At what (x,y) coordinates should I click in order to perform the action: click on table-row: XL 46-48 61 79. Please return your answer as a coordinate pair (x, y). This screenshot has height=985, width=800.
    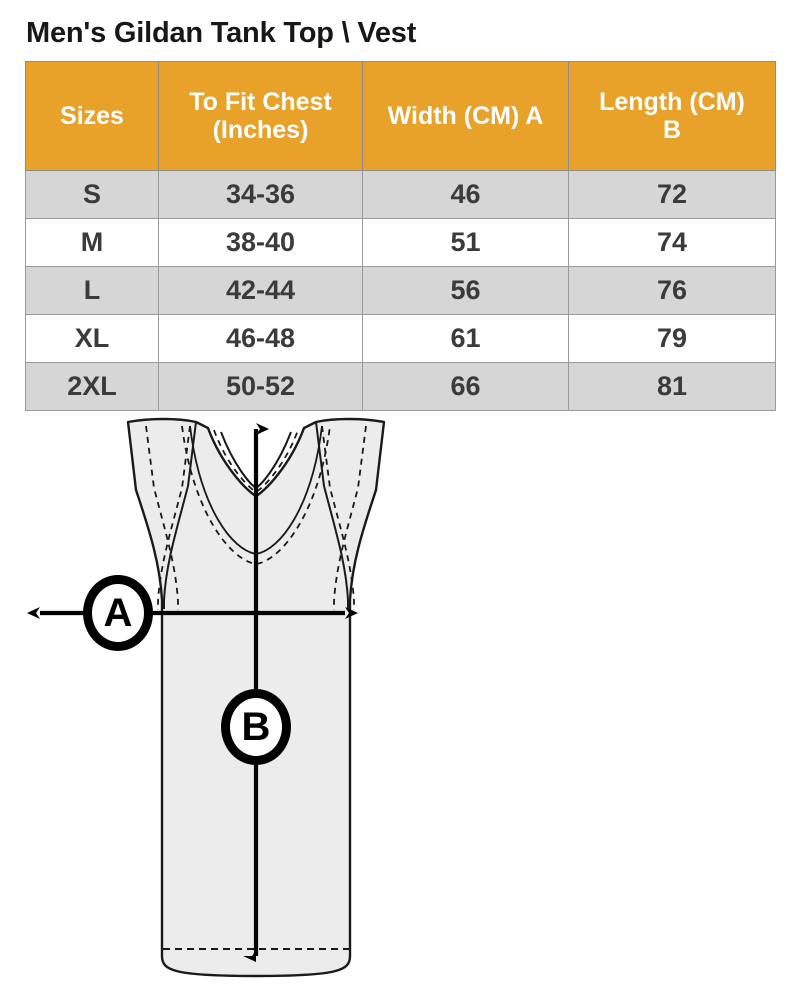
    Looking at the image, I should click on (400, 338).